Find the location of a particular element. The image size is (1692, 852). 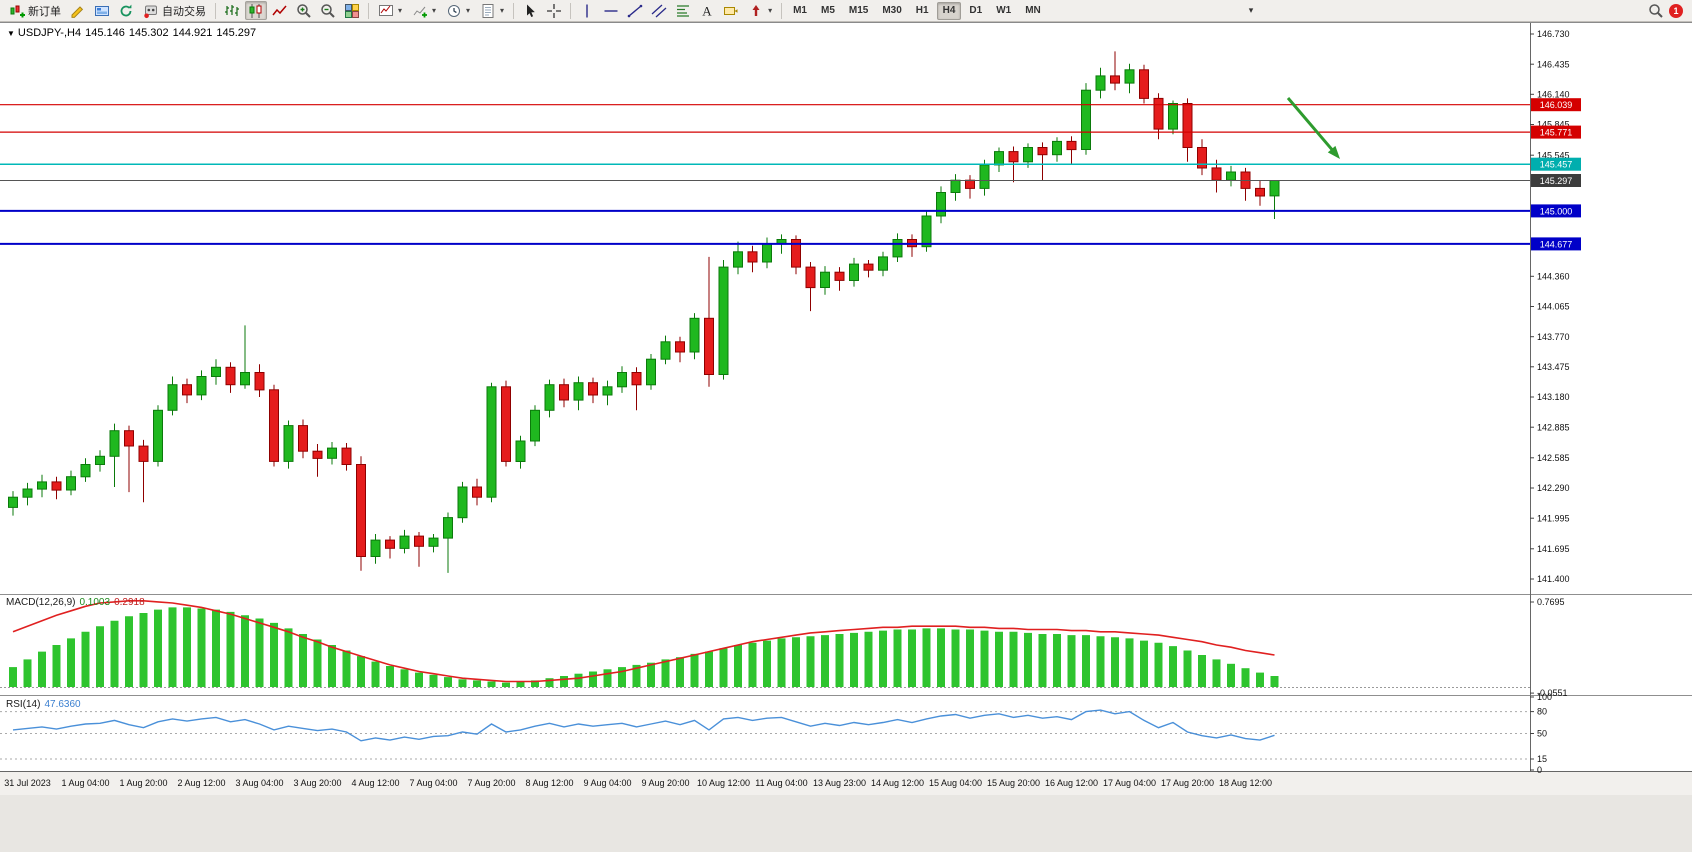

timeframe-w1-button: W1 is located at coordinates (1003, 11).